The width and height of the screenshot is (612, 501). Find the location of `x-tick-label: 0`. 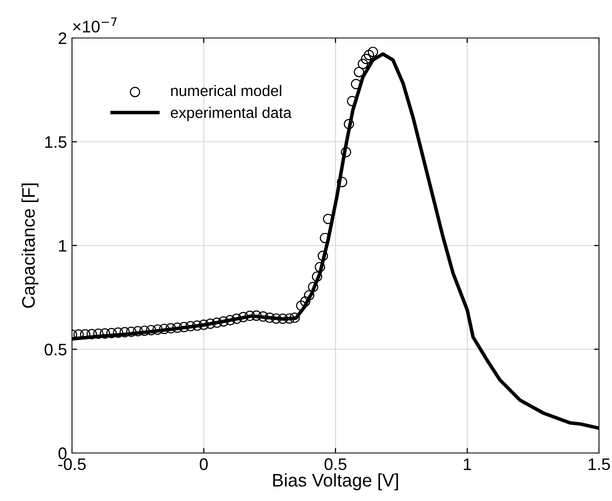

x-tick-label: 0 is located at coordinates (204, 464).